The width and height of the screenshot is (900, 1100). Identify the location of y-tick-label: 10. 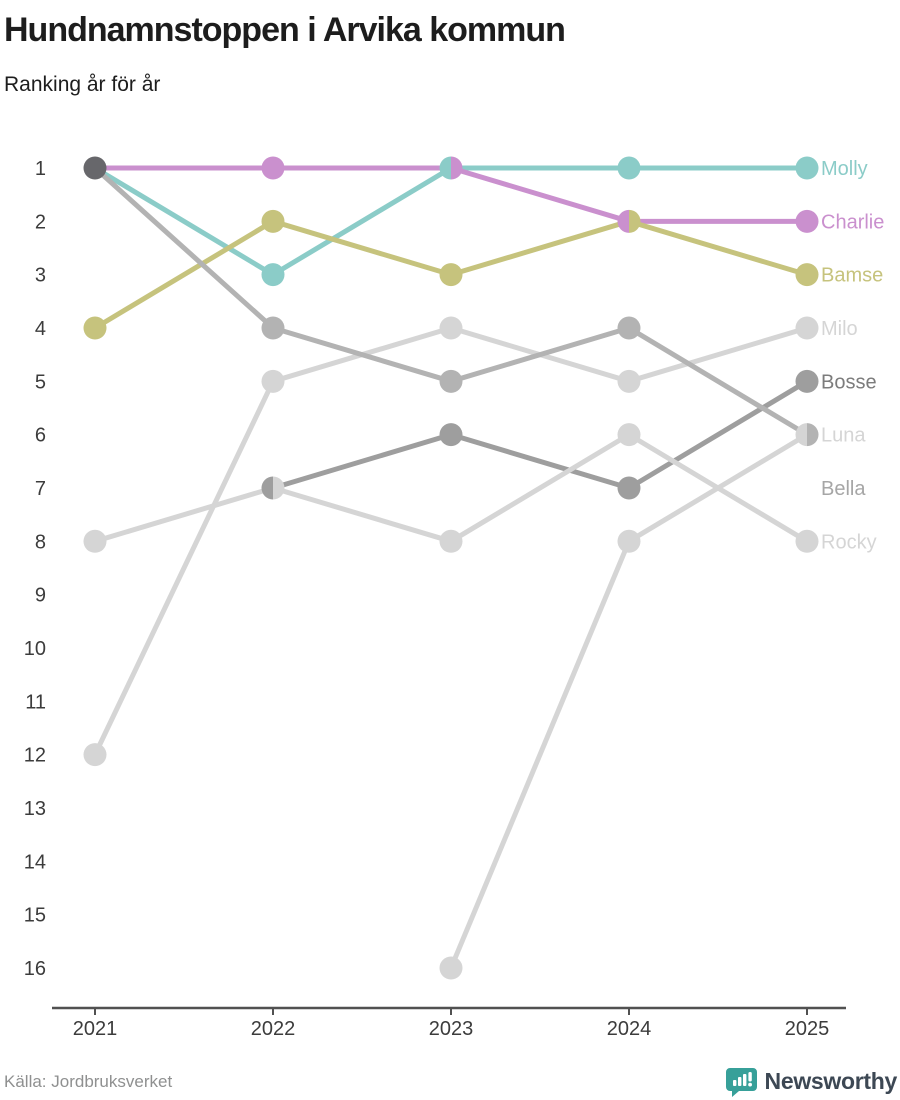
(35, 649).